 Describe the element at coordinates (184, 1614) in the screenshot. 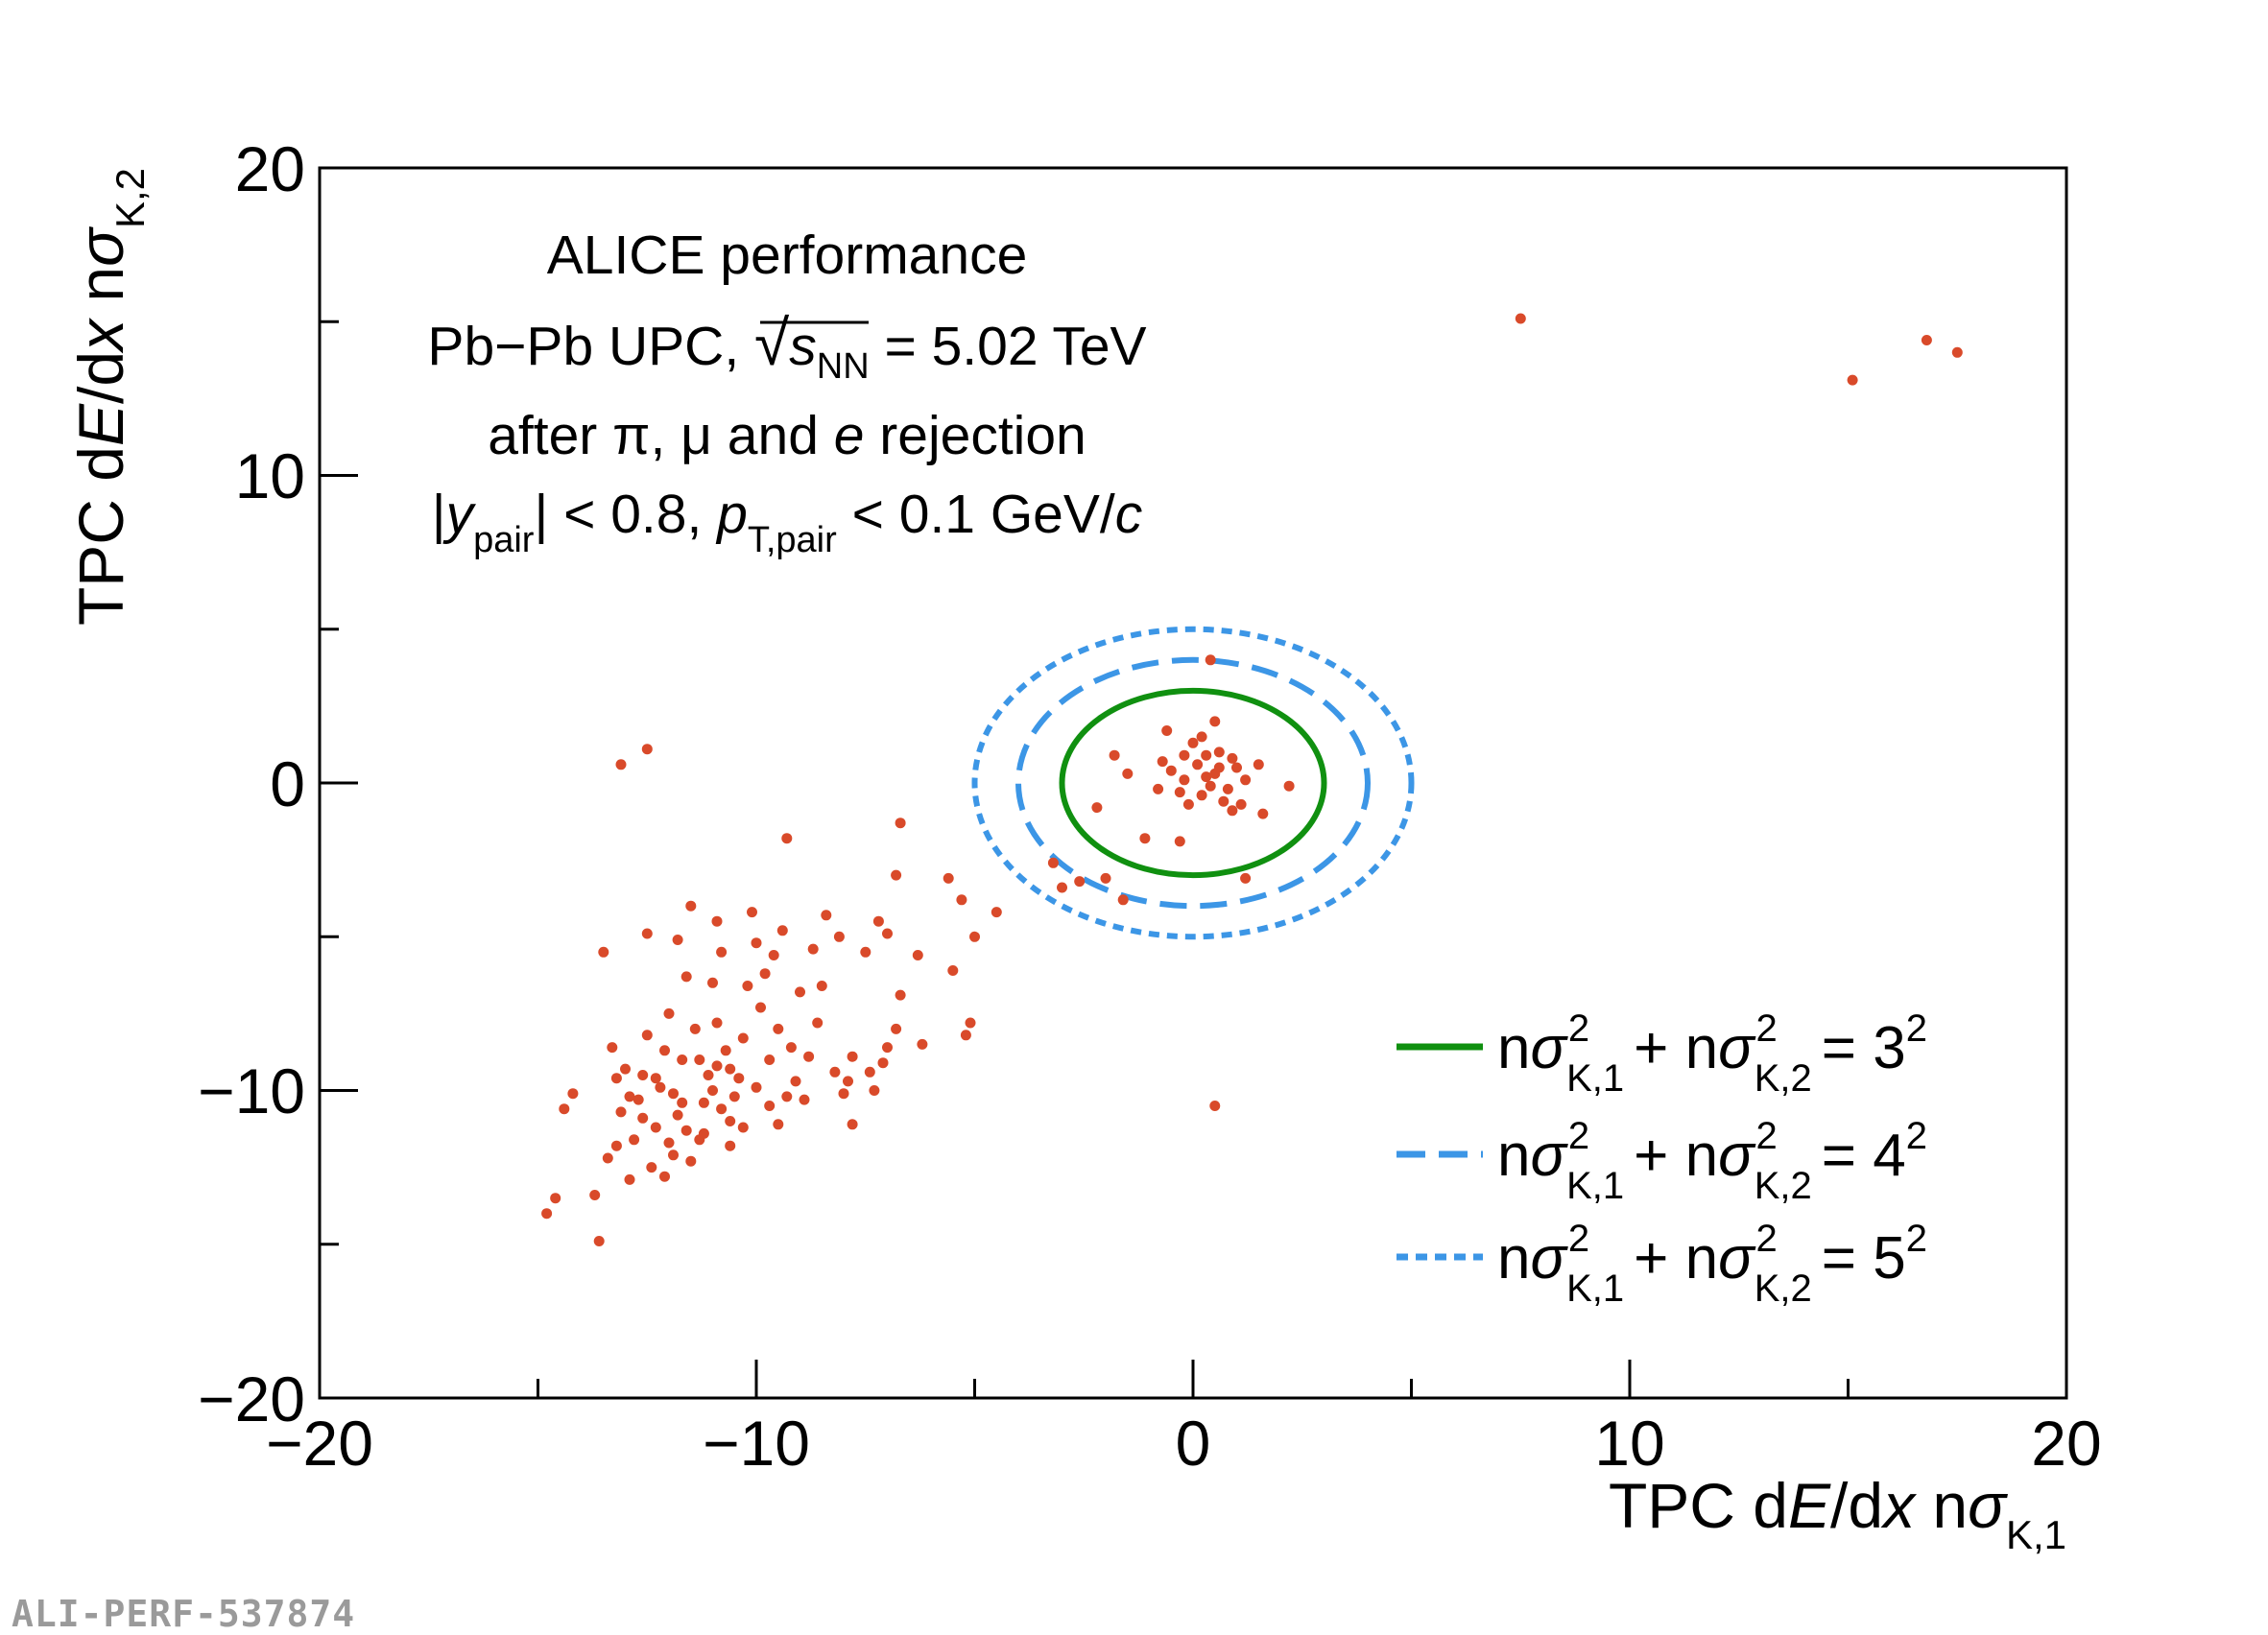

I see `figure-id-watermark: ALI-PERF-537874` at that location.